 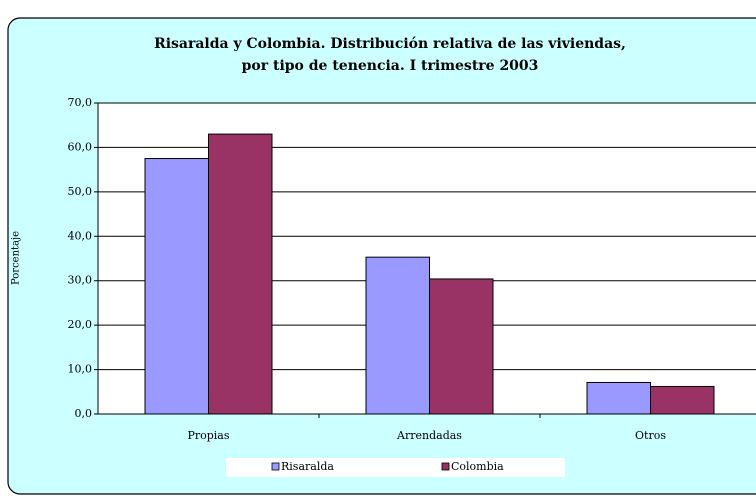 What do you see at coordinates (390, 66) in the screenshot?
I see `chart-title: por tipo de tenencia. I trimestre 2003` at bounding box center [390, 66].